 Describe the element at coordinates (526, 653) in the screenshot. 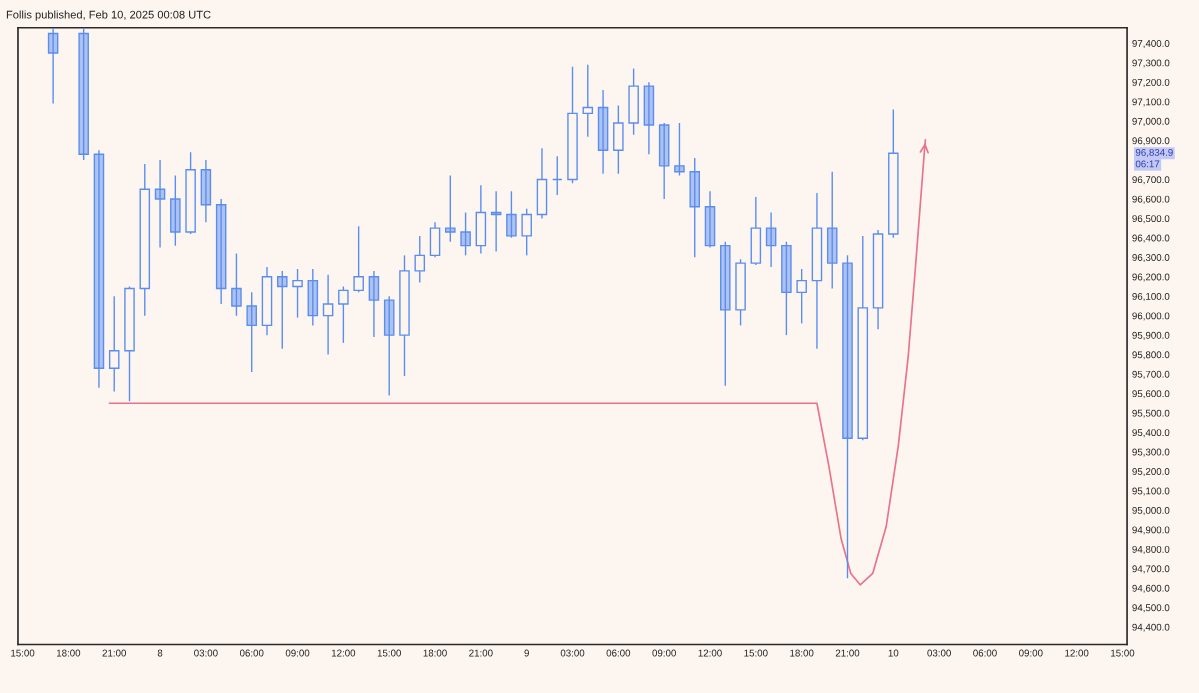

I see `x-tick-label: 9` at that location.